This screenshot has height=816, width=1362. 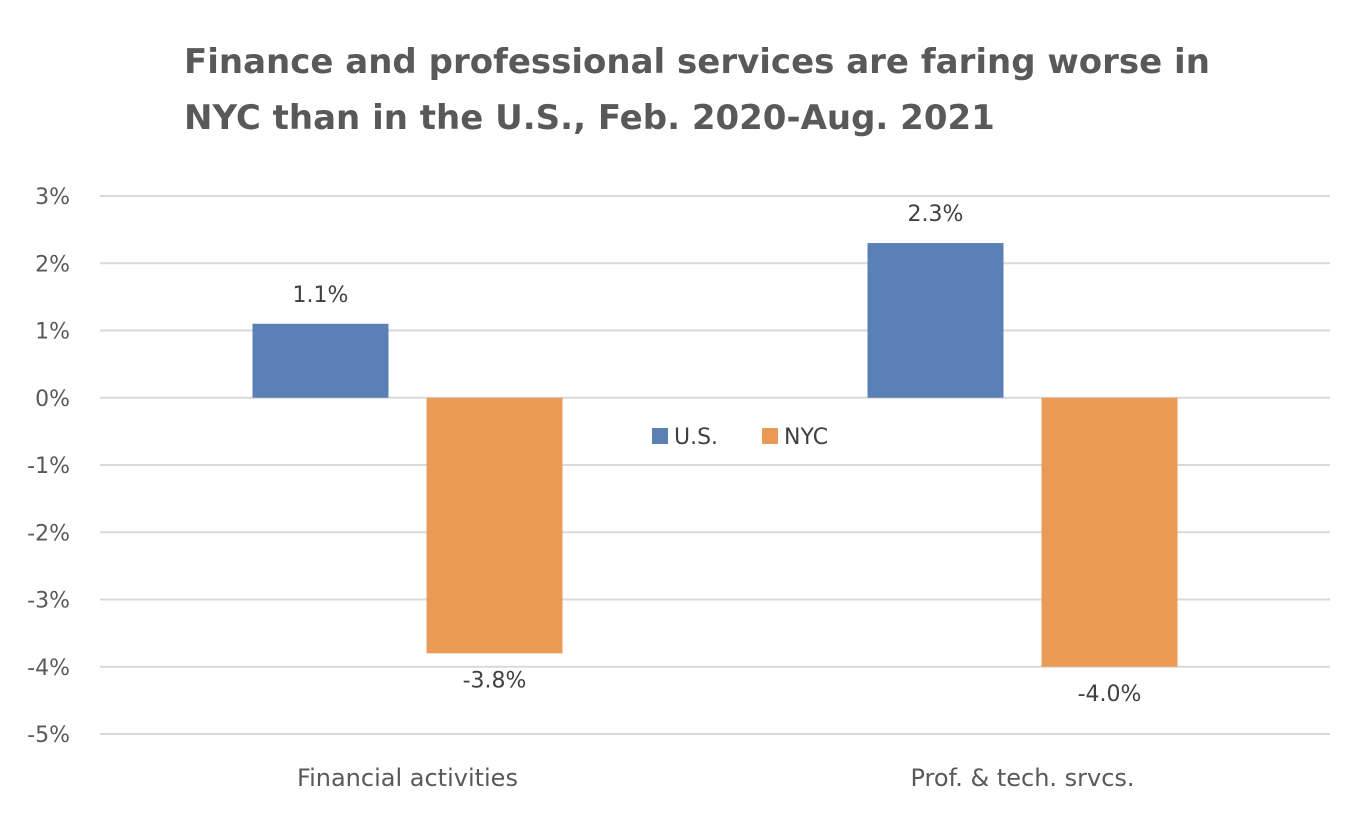 What do you see at coordinates (321, 295) in the screenshot?
I see `data-label: 1.1%` at bounding box center [321, 295].